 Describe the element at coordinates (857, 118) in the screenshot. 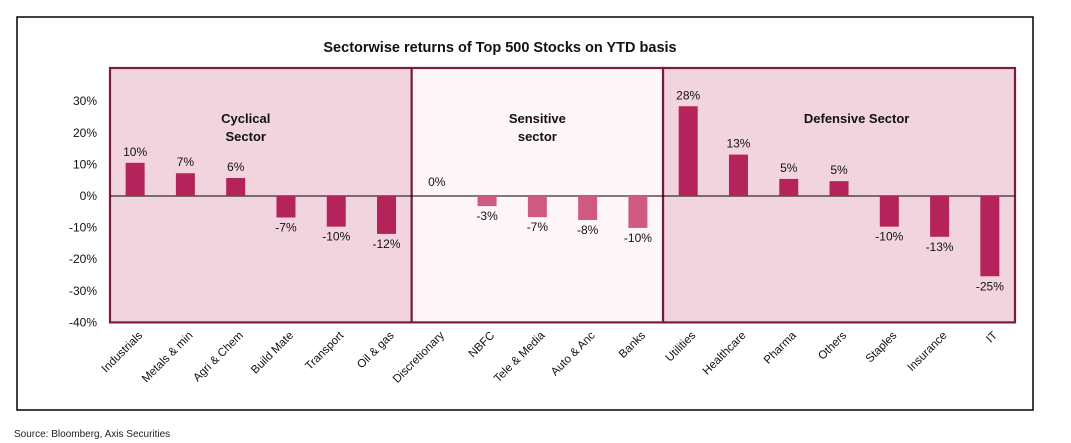

I see `sector-group-label: Defensive Sector` at that location.